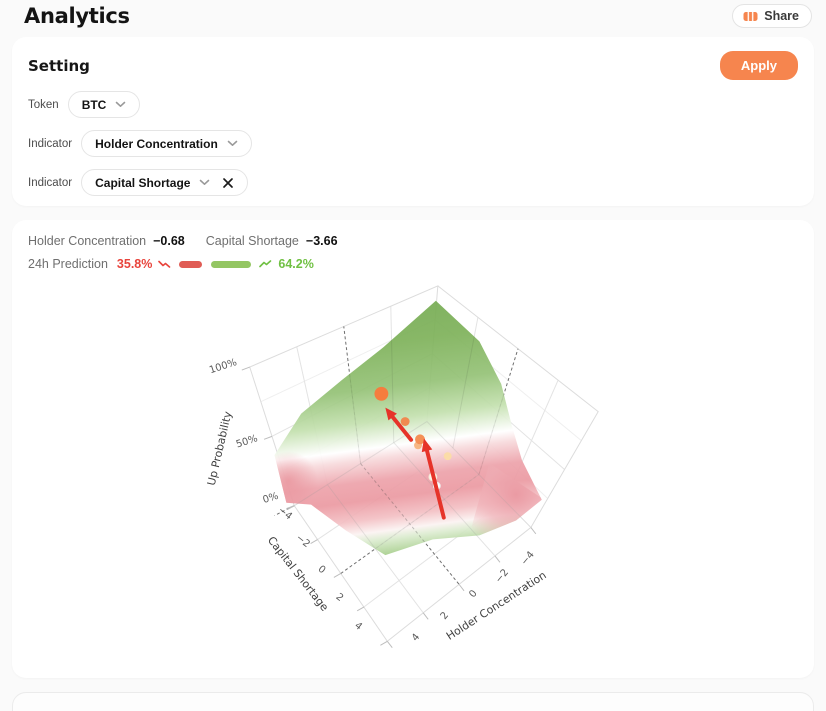 The height and width of the screenshot is (711, 826). Describe the element at coordinates (94, 104) in the screenshot. I see `token-select-value: BTC` at that location.